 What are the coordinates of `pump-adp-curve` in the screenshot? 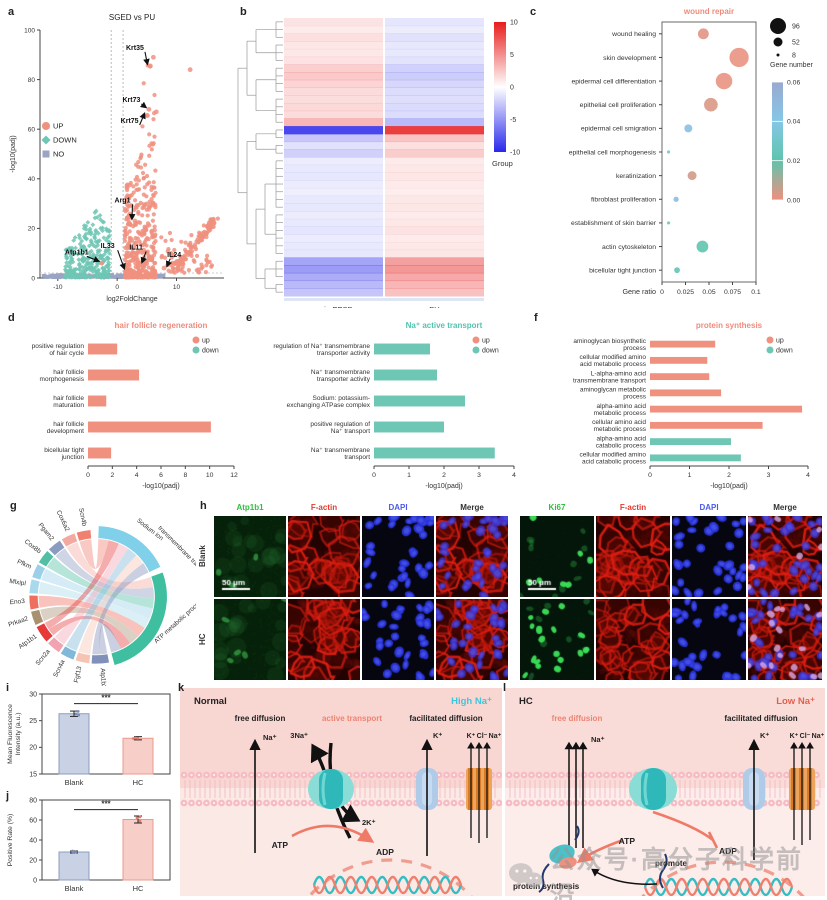 It's located at (683, 826).